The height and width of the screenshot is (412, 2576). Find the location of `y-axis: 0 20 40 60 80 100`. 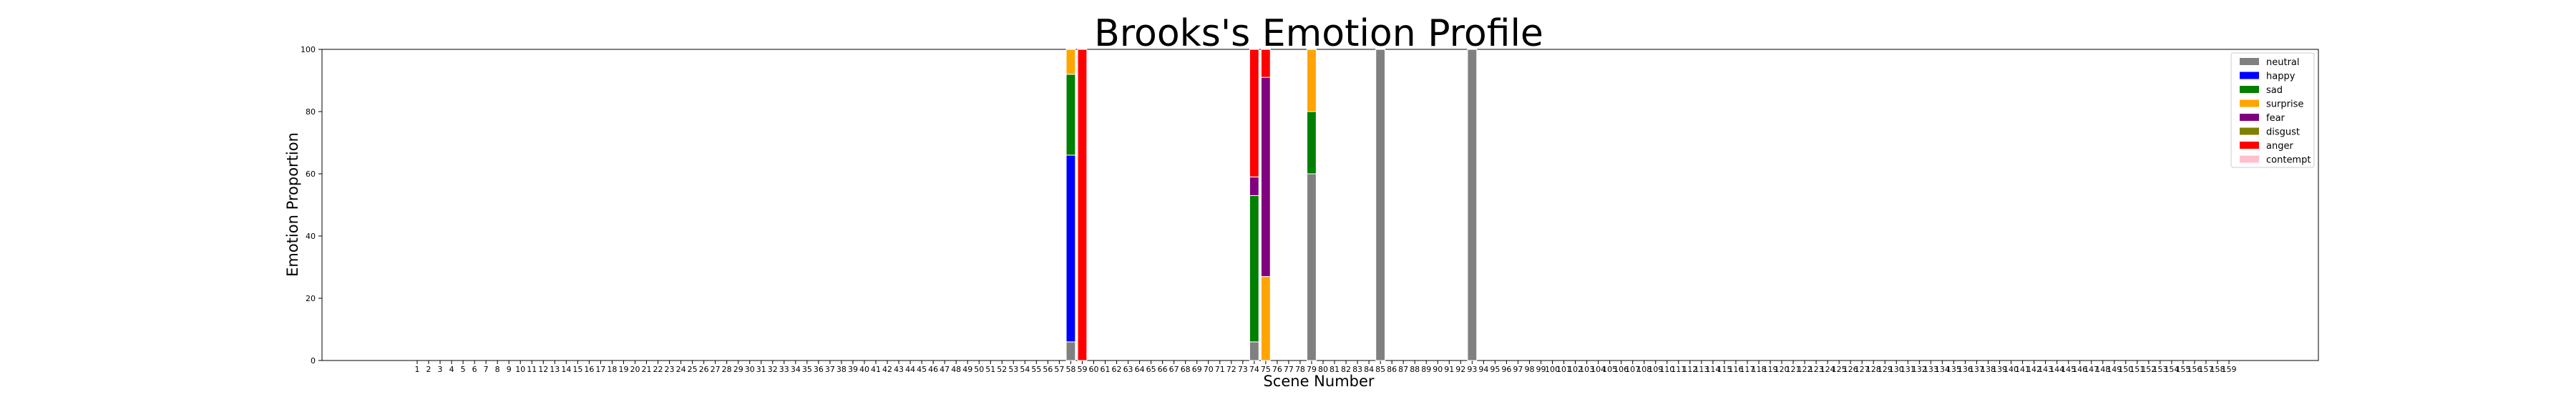

y-axis: 0 20 40 60 80 100 is located at coordinates (311, 205).